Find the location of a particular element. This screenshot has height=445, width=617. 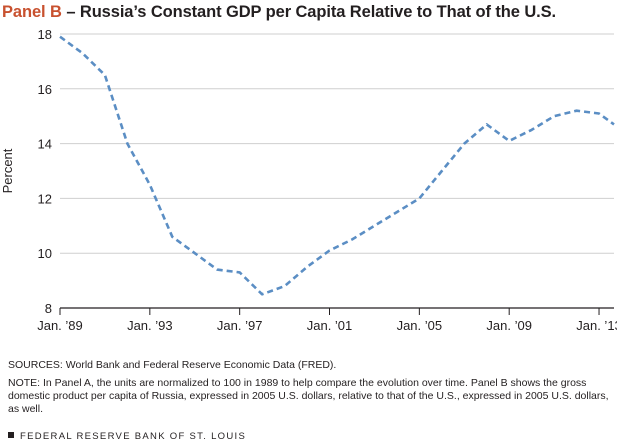

footer: FEDERAL RESERVE BANK OF ST. LOUIS is located at coordinates (127, 436).